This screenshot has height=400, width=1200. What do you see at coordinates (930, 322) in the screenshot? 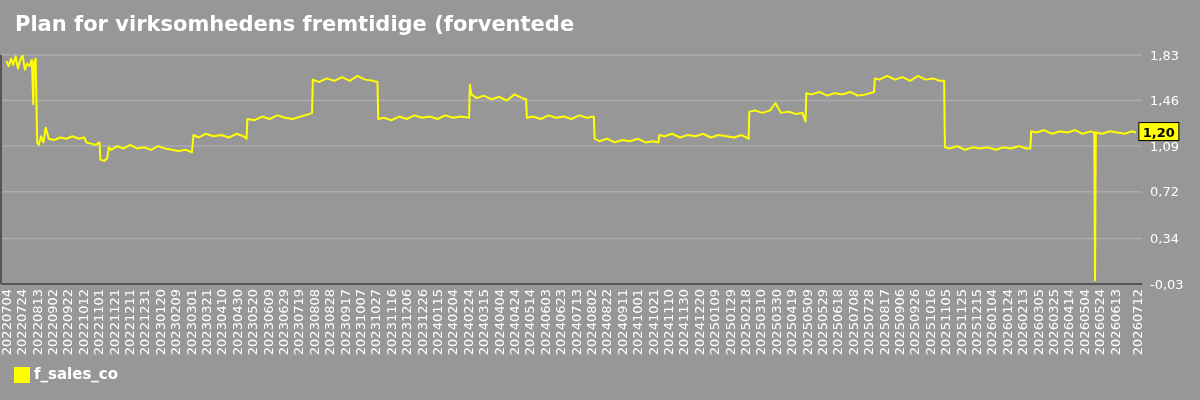
I see `x-tick-label: 20251016` at bounding box center [930, 322].